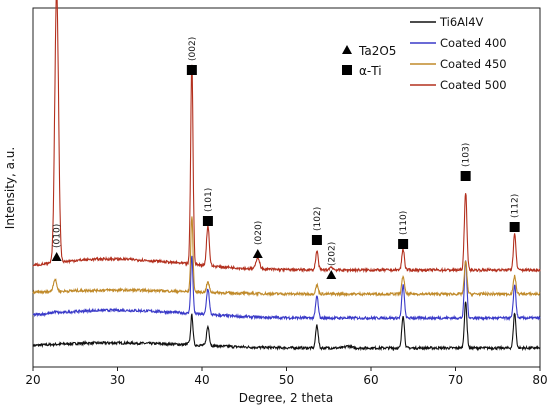 The height and width of the screenshot is (414, 550). Describe the element at coordinates (286, 380) in the screenshot. I see `x-tick-label: 50` at that location.